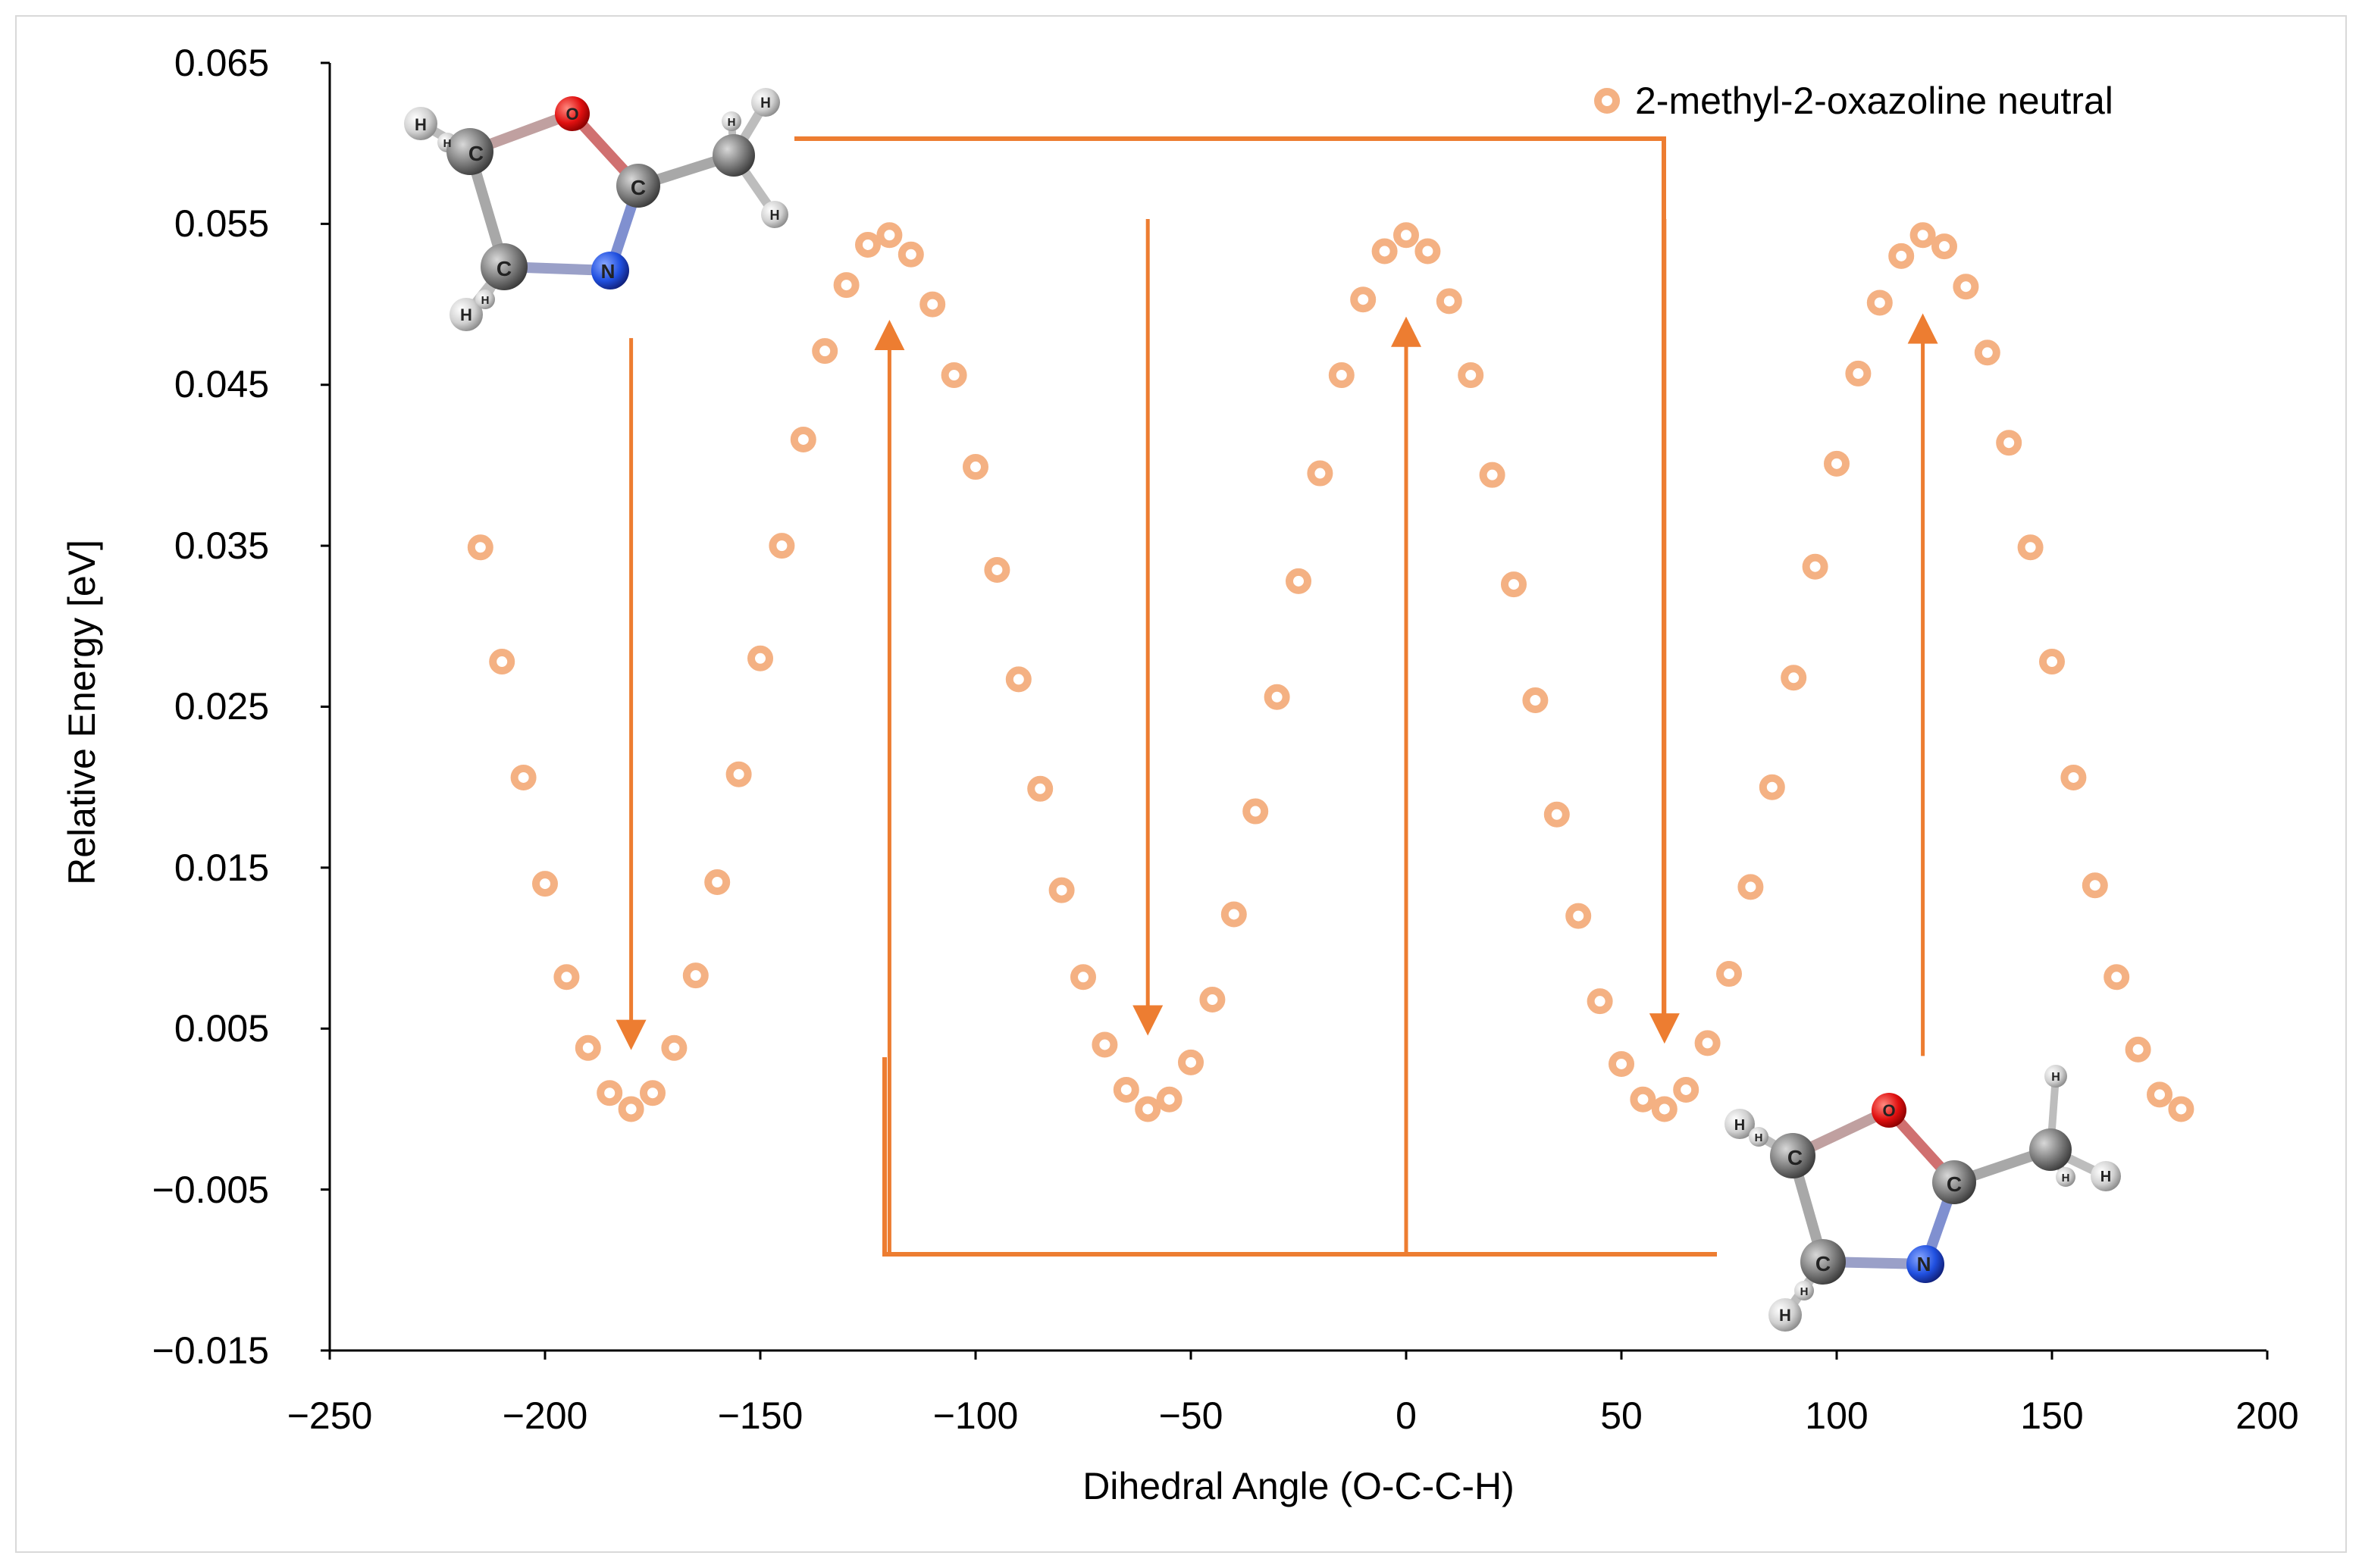  Describe the element at coordinates (221, 868) in the screenshot. I see `y-tick-label: 0.015` at that location.